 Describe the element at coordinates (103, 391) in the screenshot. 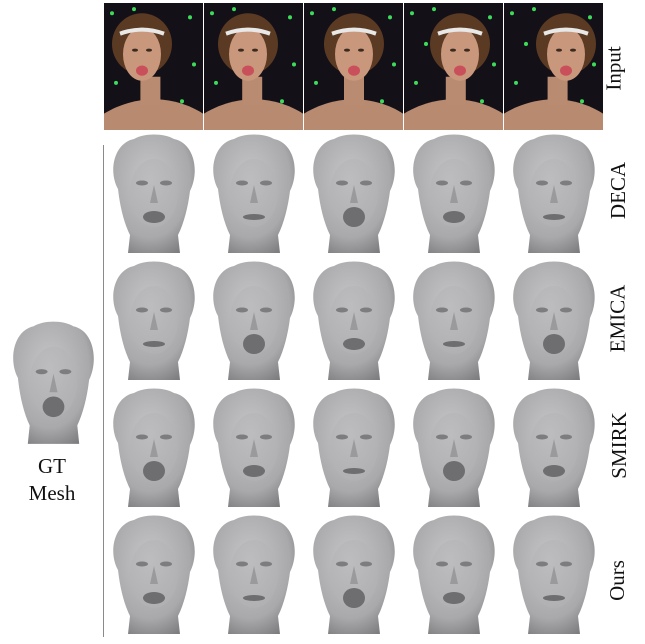

I see `vertical-divider` at that location.